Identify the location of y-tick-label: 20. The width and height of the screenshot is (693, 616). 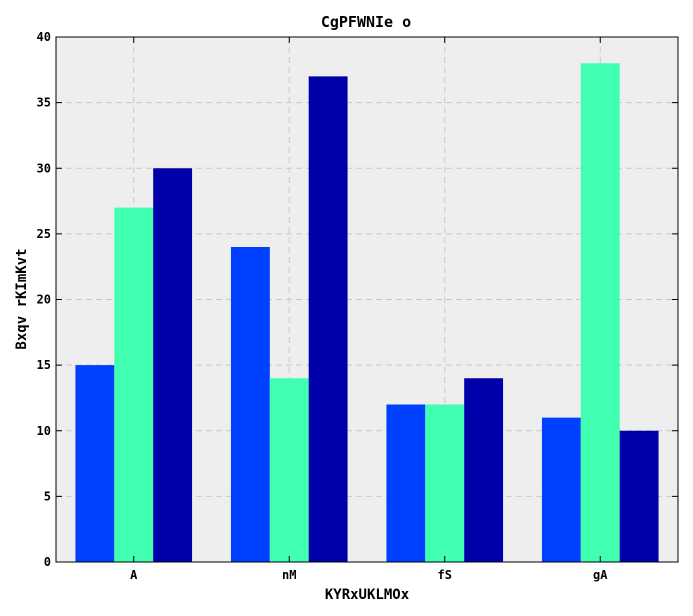
(44, 300).